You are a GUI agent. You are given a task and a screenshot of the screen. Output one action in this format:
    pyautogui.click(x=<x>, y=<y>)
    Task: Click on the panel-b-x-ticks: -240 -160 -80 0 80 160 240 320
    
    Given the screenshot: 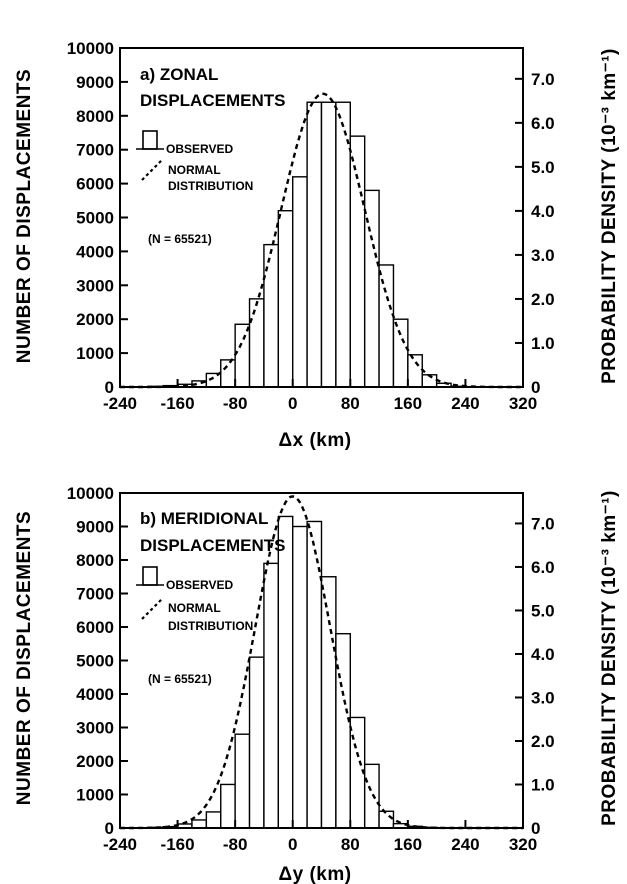 What is the action you would take?
    pyautogui.click(x=320, y=837)
    